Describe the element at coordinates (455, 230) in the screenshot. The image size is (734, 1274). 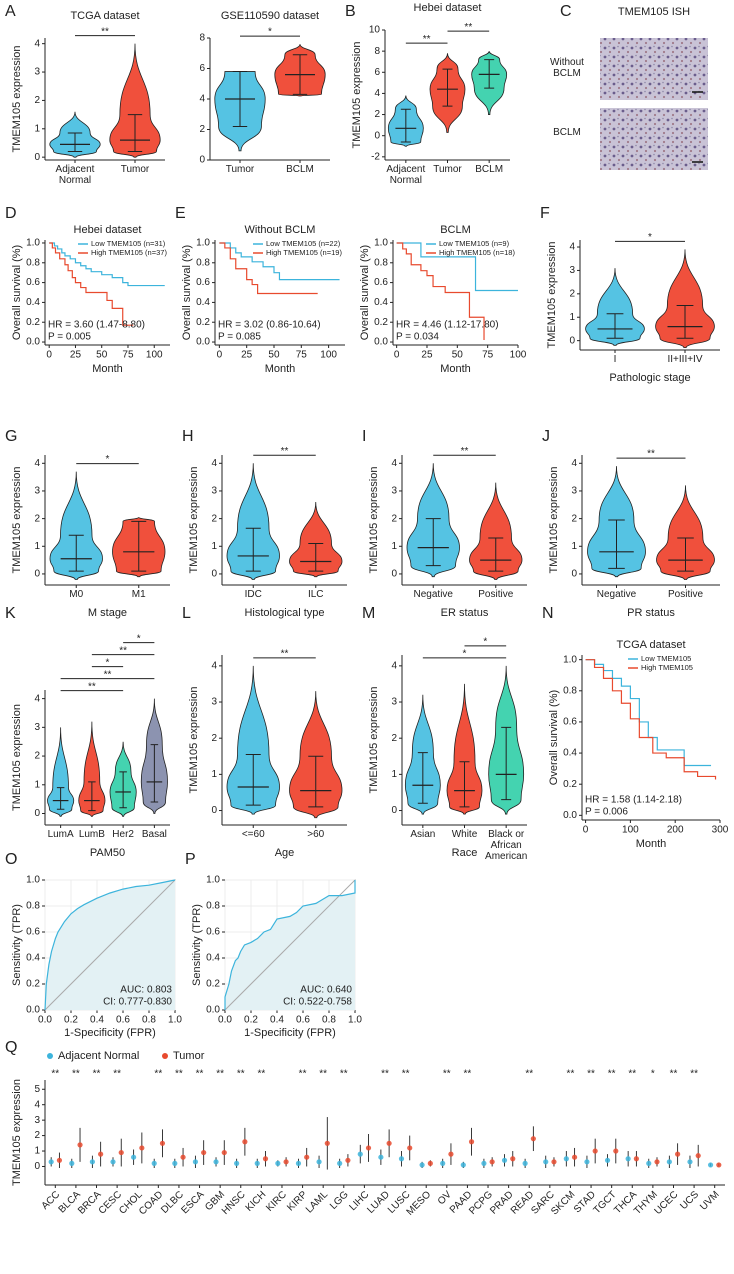
I see `chart-title: BCLM` at that location.